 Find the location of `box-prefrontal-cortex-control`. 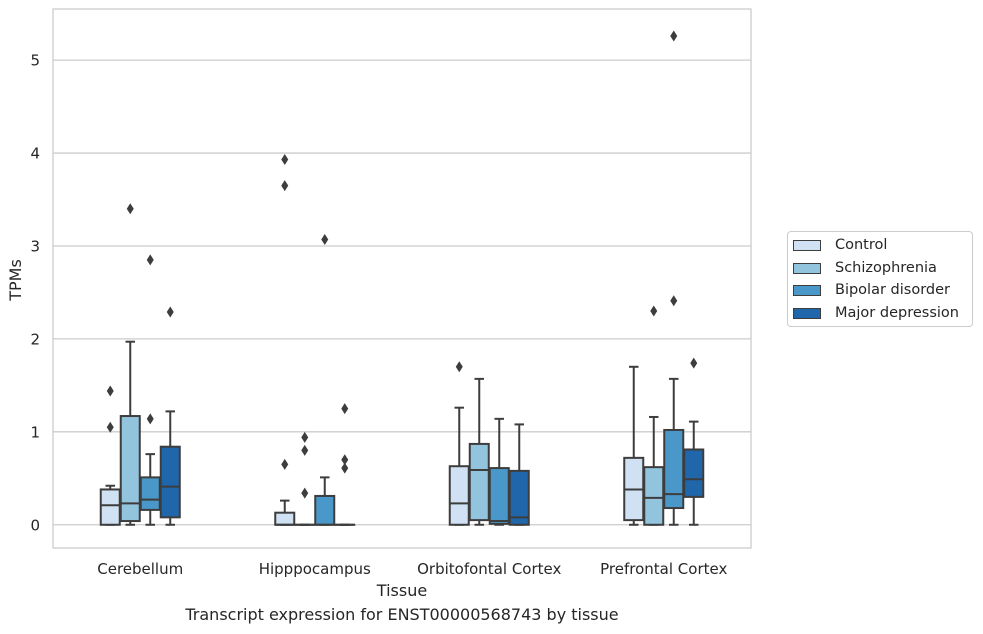

box-prefrontal-cortex-control is located at coordinates (634, 445).